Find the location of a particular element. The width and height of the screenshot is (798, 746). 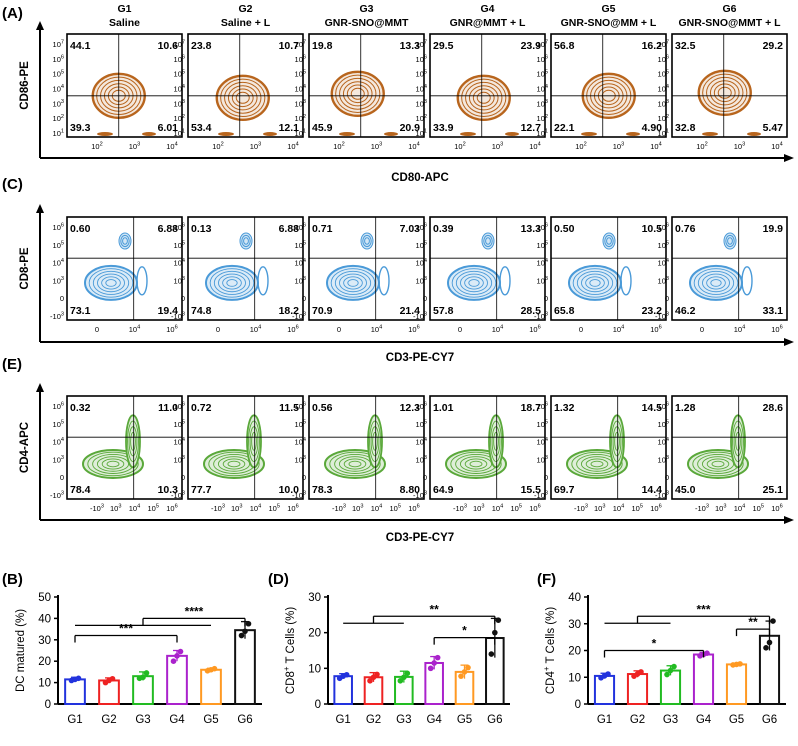

flow-plot: 0.50 10.5 65.8 23.2 10⁶ 10⁵ 10⁴ 10³ 0 -103 0 10⁴ 10⁶ is located at coordinates (600, 275).